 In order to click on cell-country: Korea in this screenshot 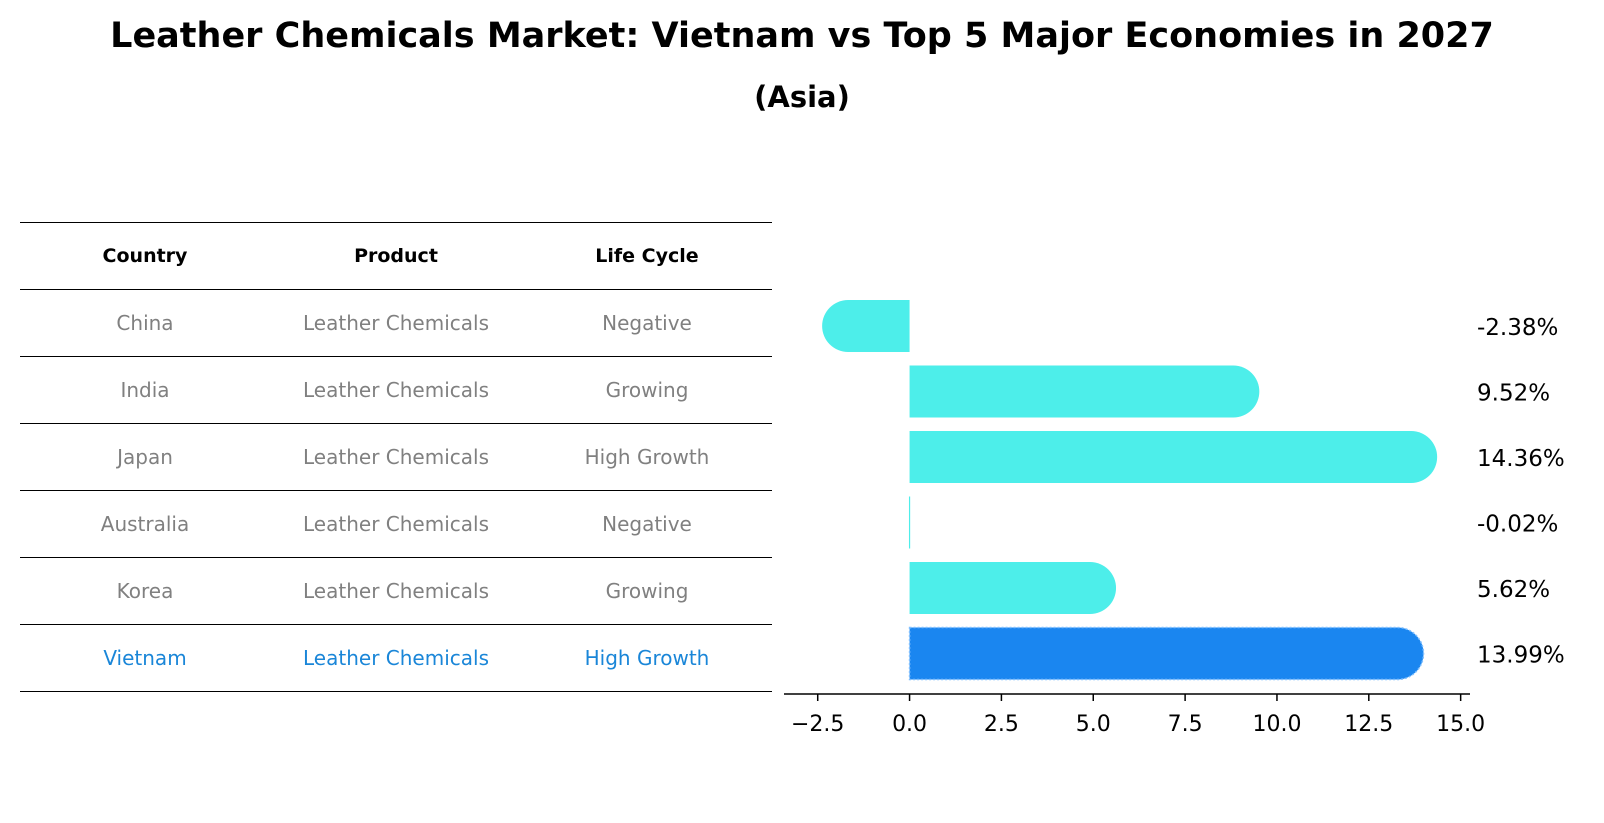, I will do `click(145, 591)`.